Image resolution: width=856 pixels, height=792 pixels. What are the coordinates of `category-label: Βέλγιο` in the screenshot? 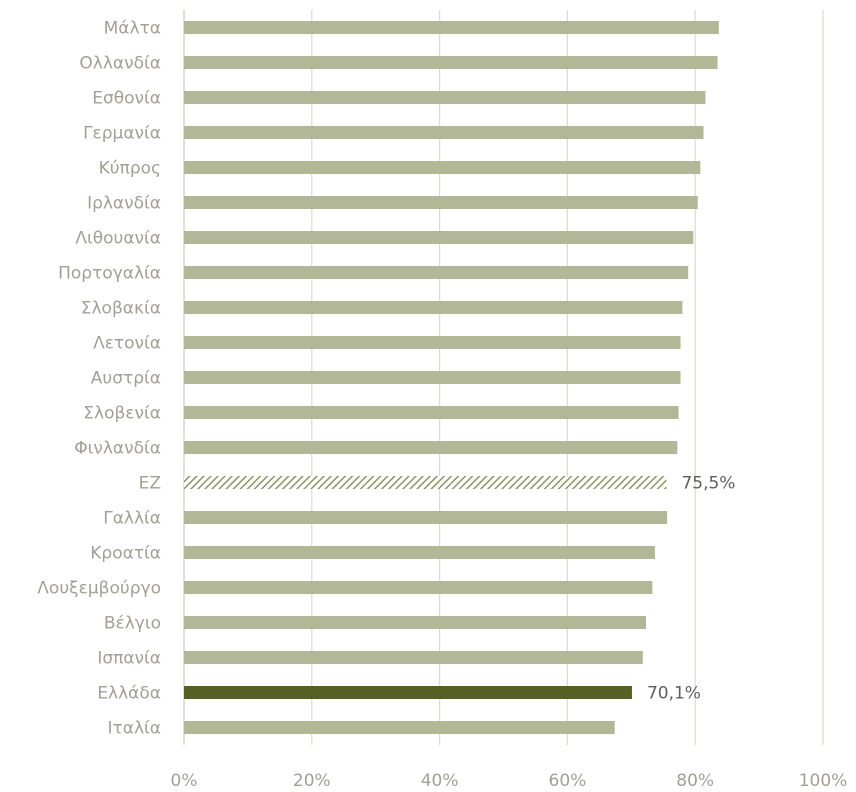 It's located at (132, 624).